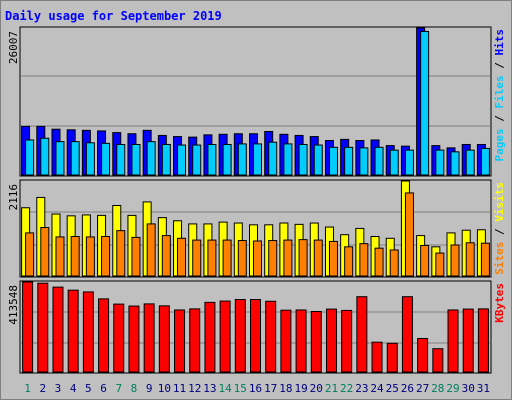  I want to click on x-tick-label-day-1: 1, so click(27, 388).